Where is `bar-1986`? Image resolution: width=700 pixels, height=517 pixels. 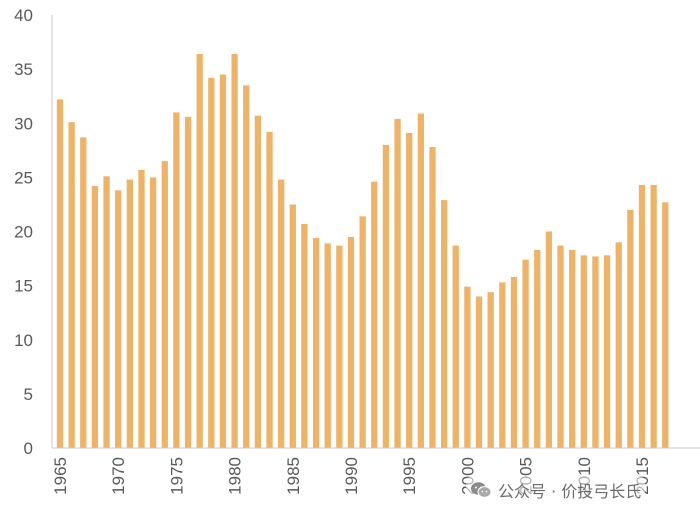
bar-1986 is located at coordinates (304, 335).